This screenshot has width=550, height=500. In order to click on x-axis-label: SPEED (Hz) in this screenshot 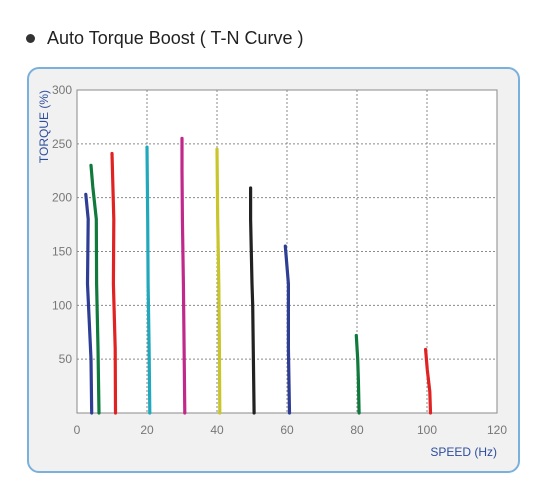, I will do `click(463, 452)`.